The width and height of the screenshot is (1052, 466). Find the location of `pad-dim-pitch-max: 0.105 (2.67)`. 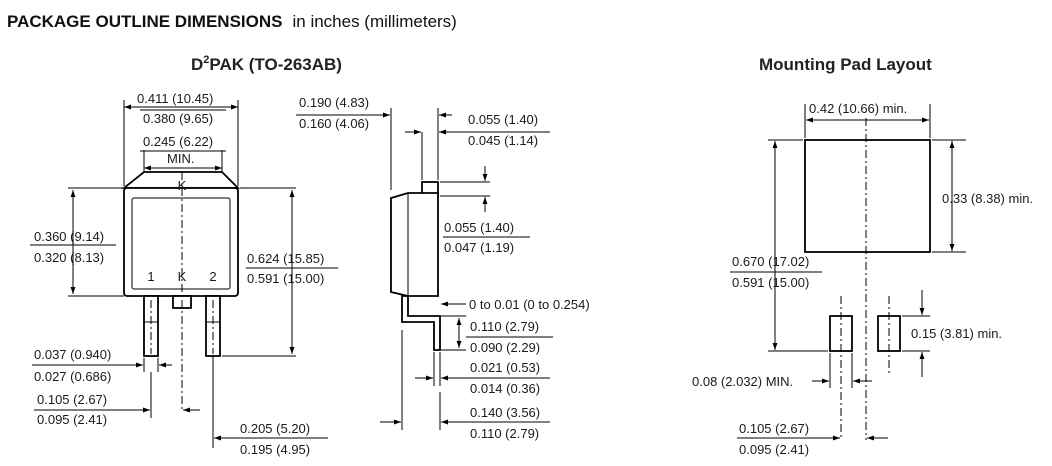

pad-dim-pitch-max: 0.105 (2.67) is located at coordinates (774, 428).